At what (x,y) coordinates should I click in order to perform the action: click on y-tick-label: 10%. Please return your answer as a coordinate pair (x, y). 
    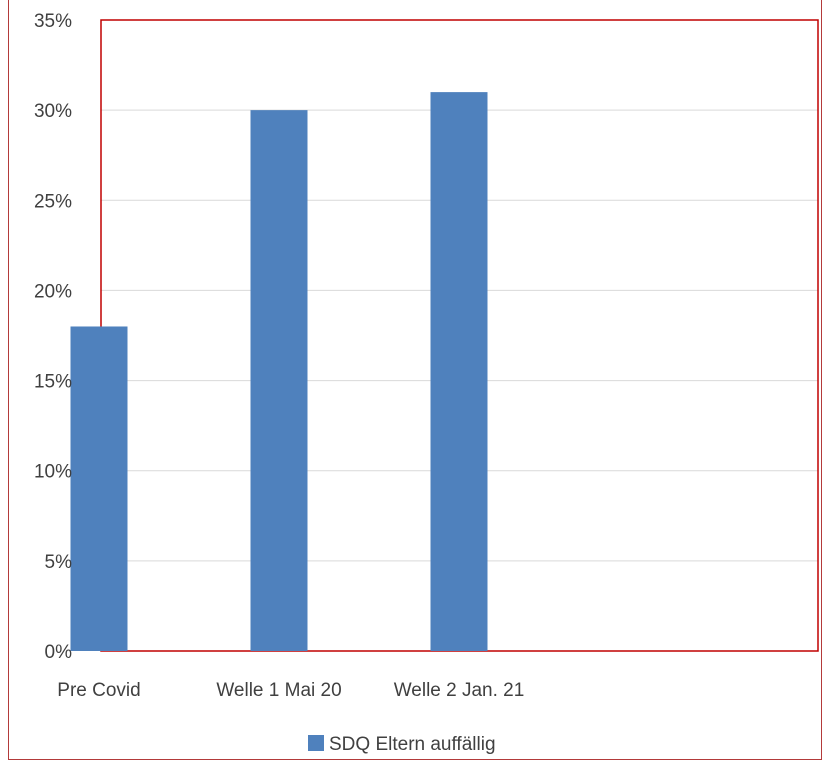
    Looking at the image, I should click on (53, 472).